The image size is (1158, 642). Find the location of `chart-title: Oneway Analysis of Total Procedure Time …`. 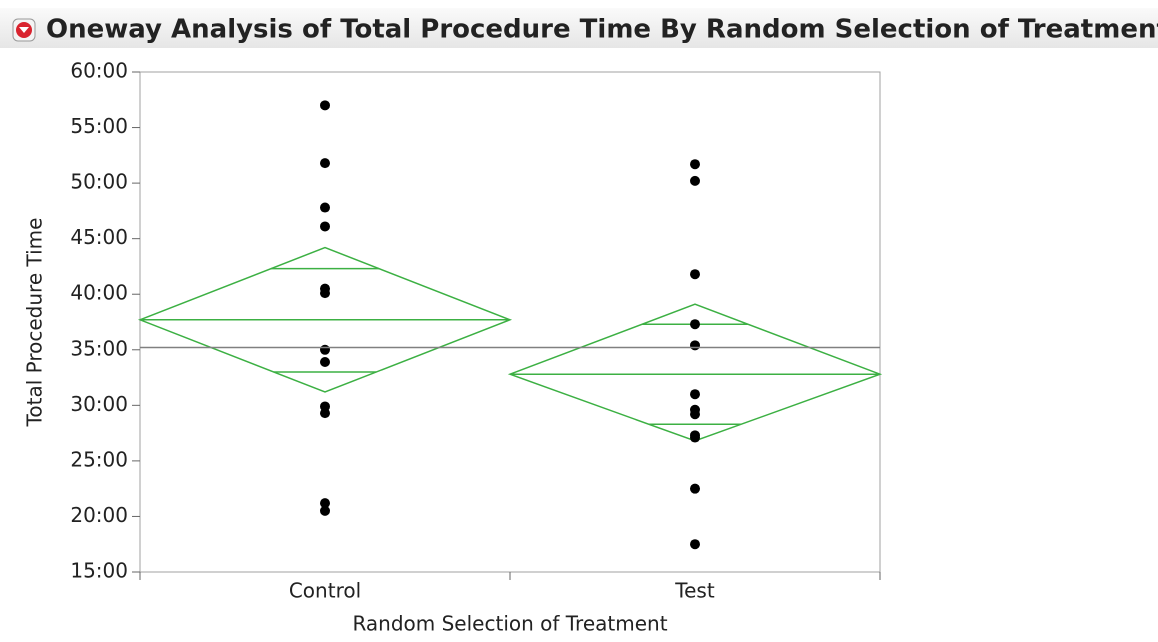

chart-title: Oneway Analysis of Total Procedure Time … is located at coordinates (602, 30).